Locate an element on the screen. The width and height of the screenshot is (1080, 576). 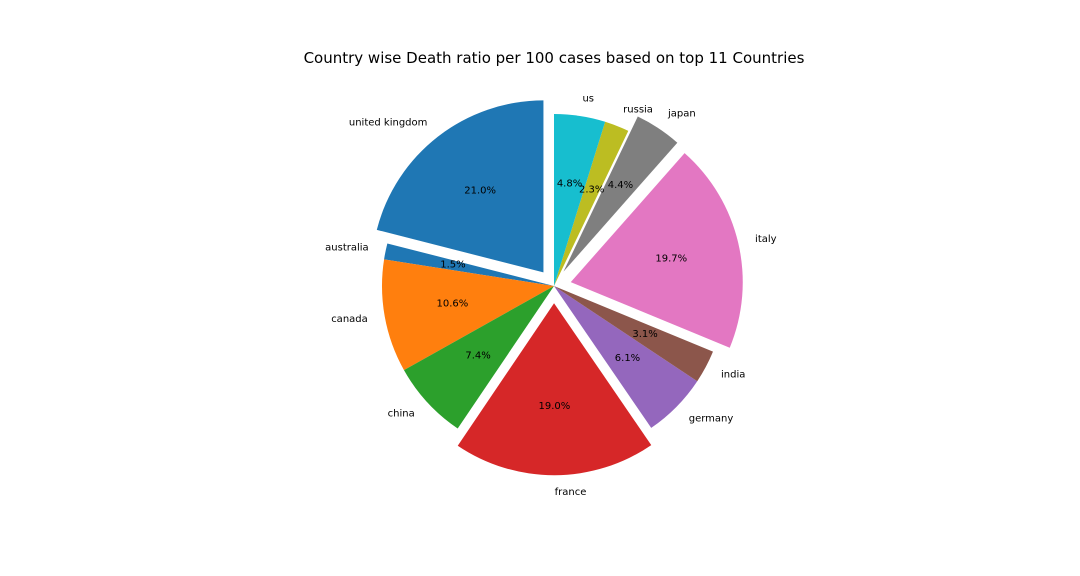
pie-slice-russia is located at coordinates (591, 203).